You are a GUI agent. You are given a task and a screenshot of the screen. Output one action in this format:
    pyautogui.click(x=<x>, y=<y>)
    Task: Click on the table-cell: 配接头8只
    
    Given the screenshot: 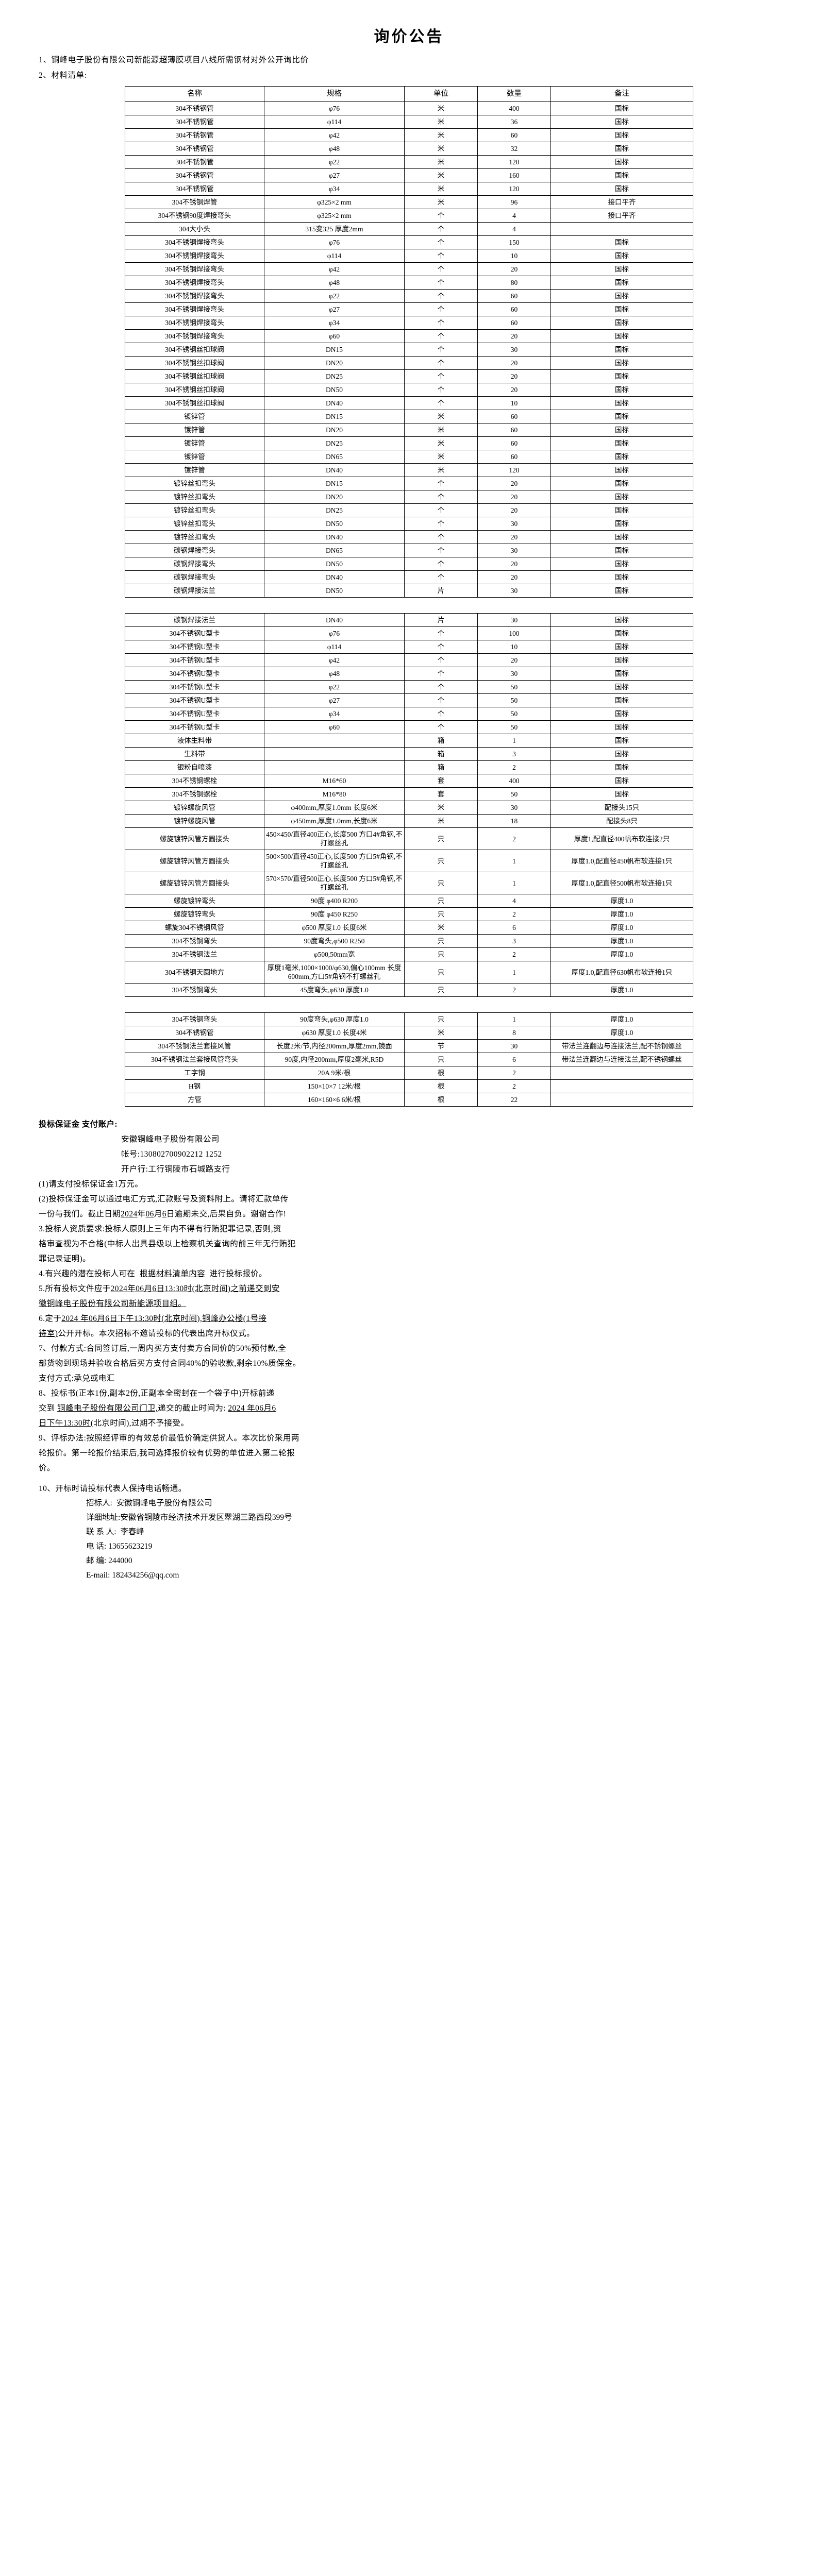 What is the action you would take?
    pyautogui.click(x=621, y=821)
    